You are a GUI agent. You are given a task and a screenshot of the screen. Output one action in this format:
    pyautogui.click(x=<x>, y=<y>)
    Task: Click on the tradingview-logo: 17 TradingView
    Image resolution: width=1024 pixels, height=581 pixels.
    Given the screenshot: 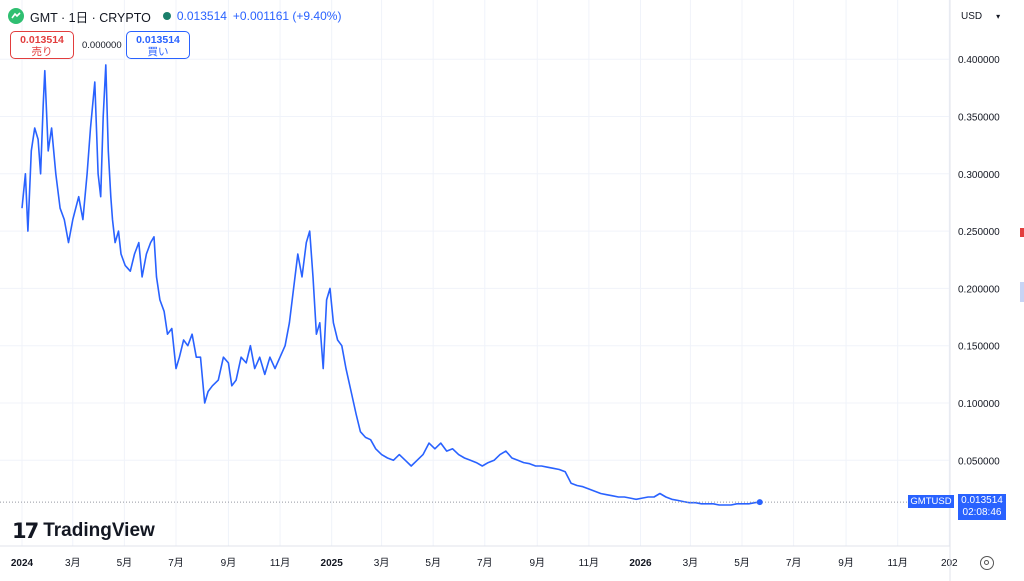 What is the action you would take?
    pyautogui.click(x=83, y=531)
    